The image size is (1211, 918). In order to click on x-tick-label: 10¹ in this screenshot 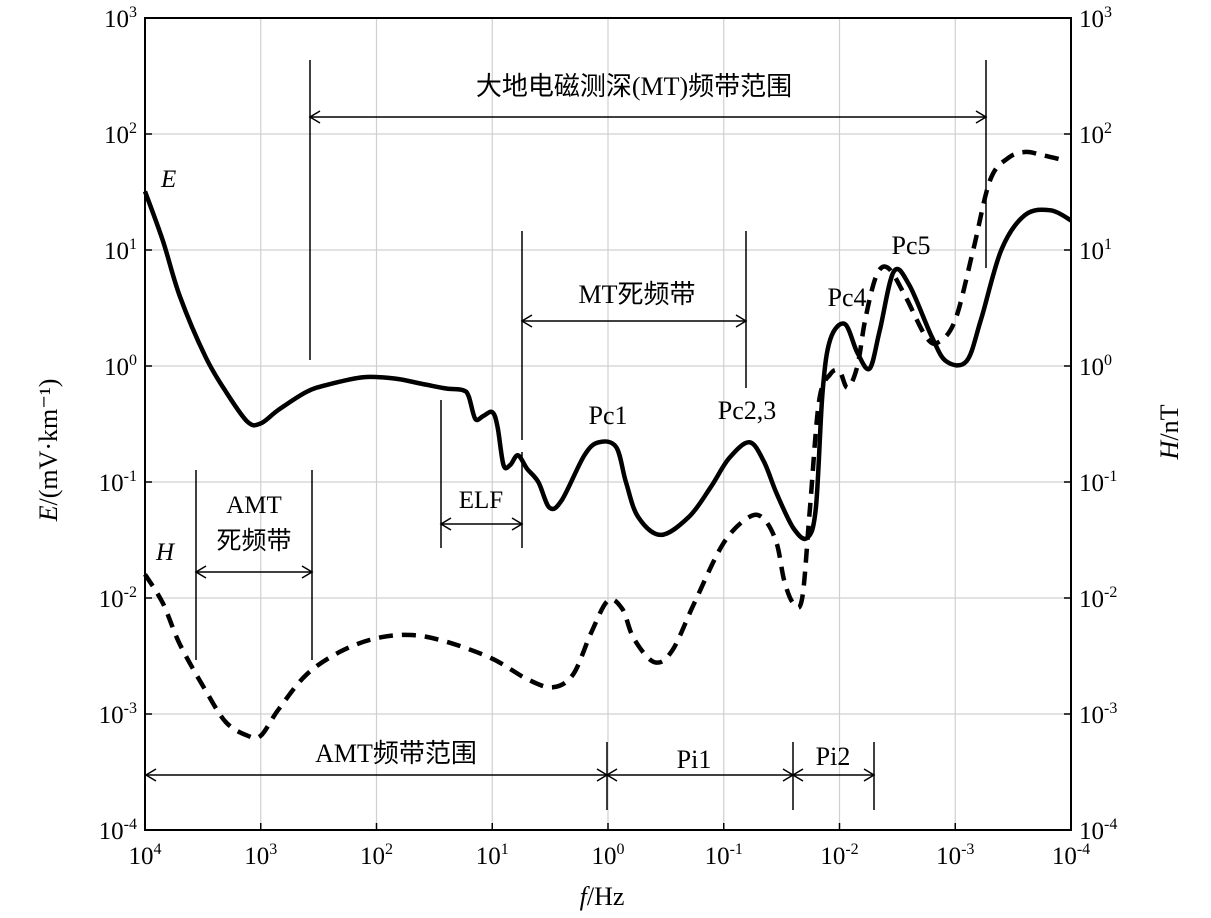, I will do `click(492, 855)`.